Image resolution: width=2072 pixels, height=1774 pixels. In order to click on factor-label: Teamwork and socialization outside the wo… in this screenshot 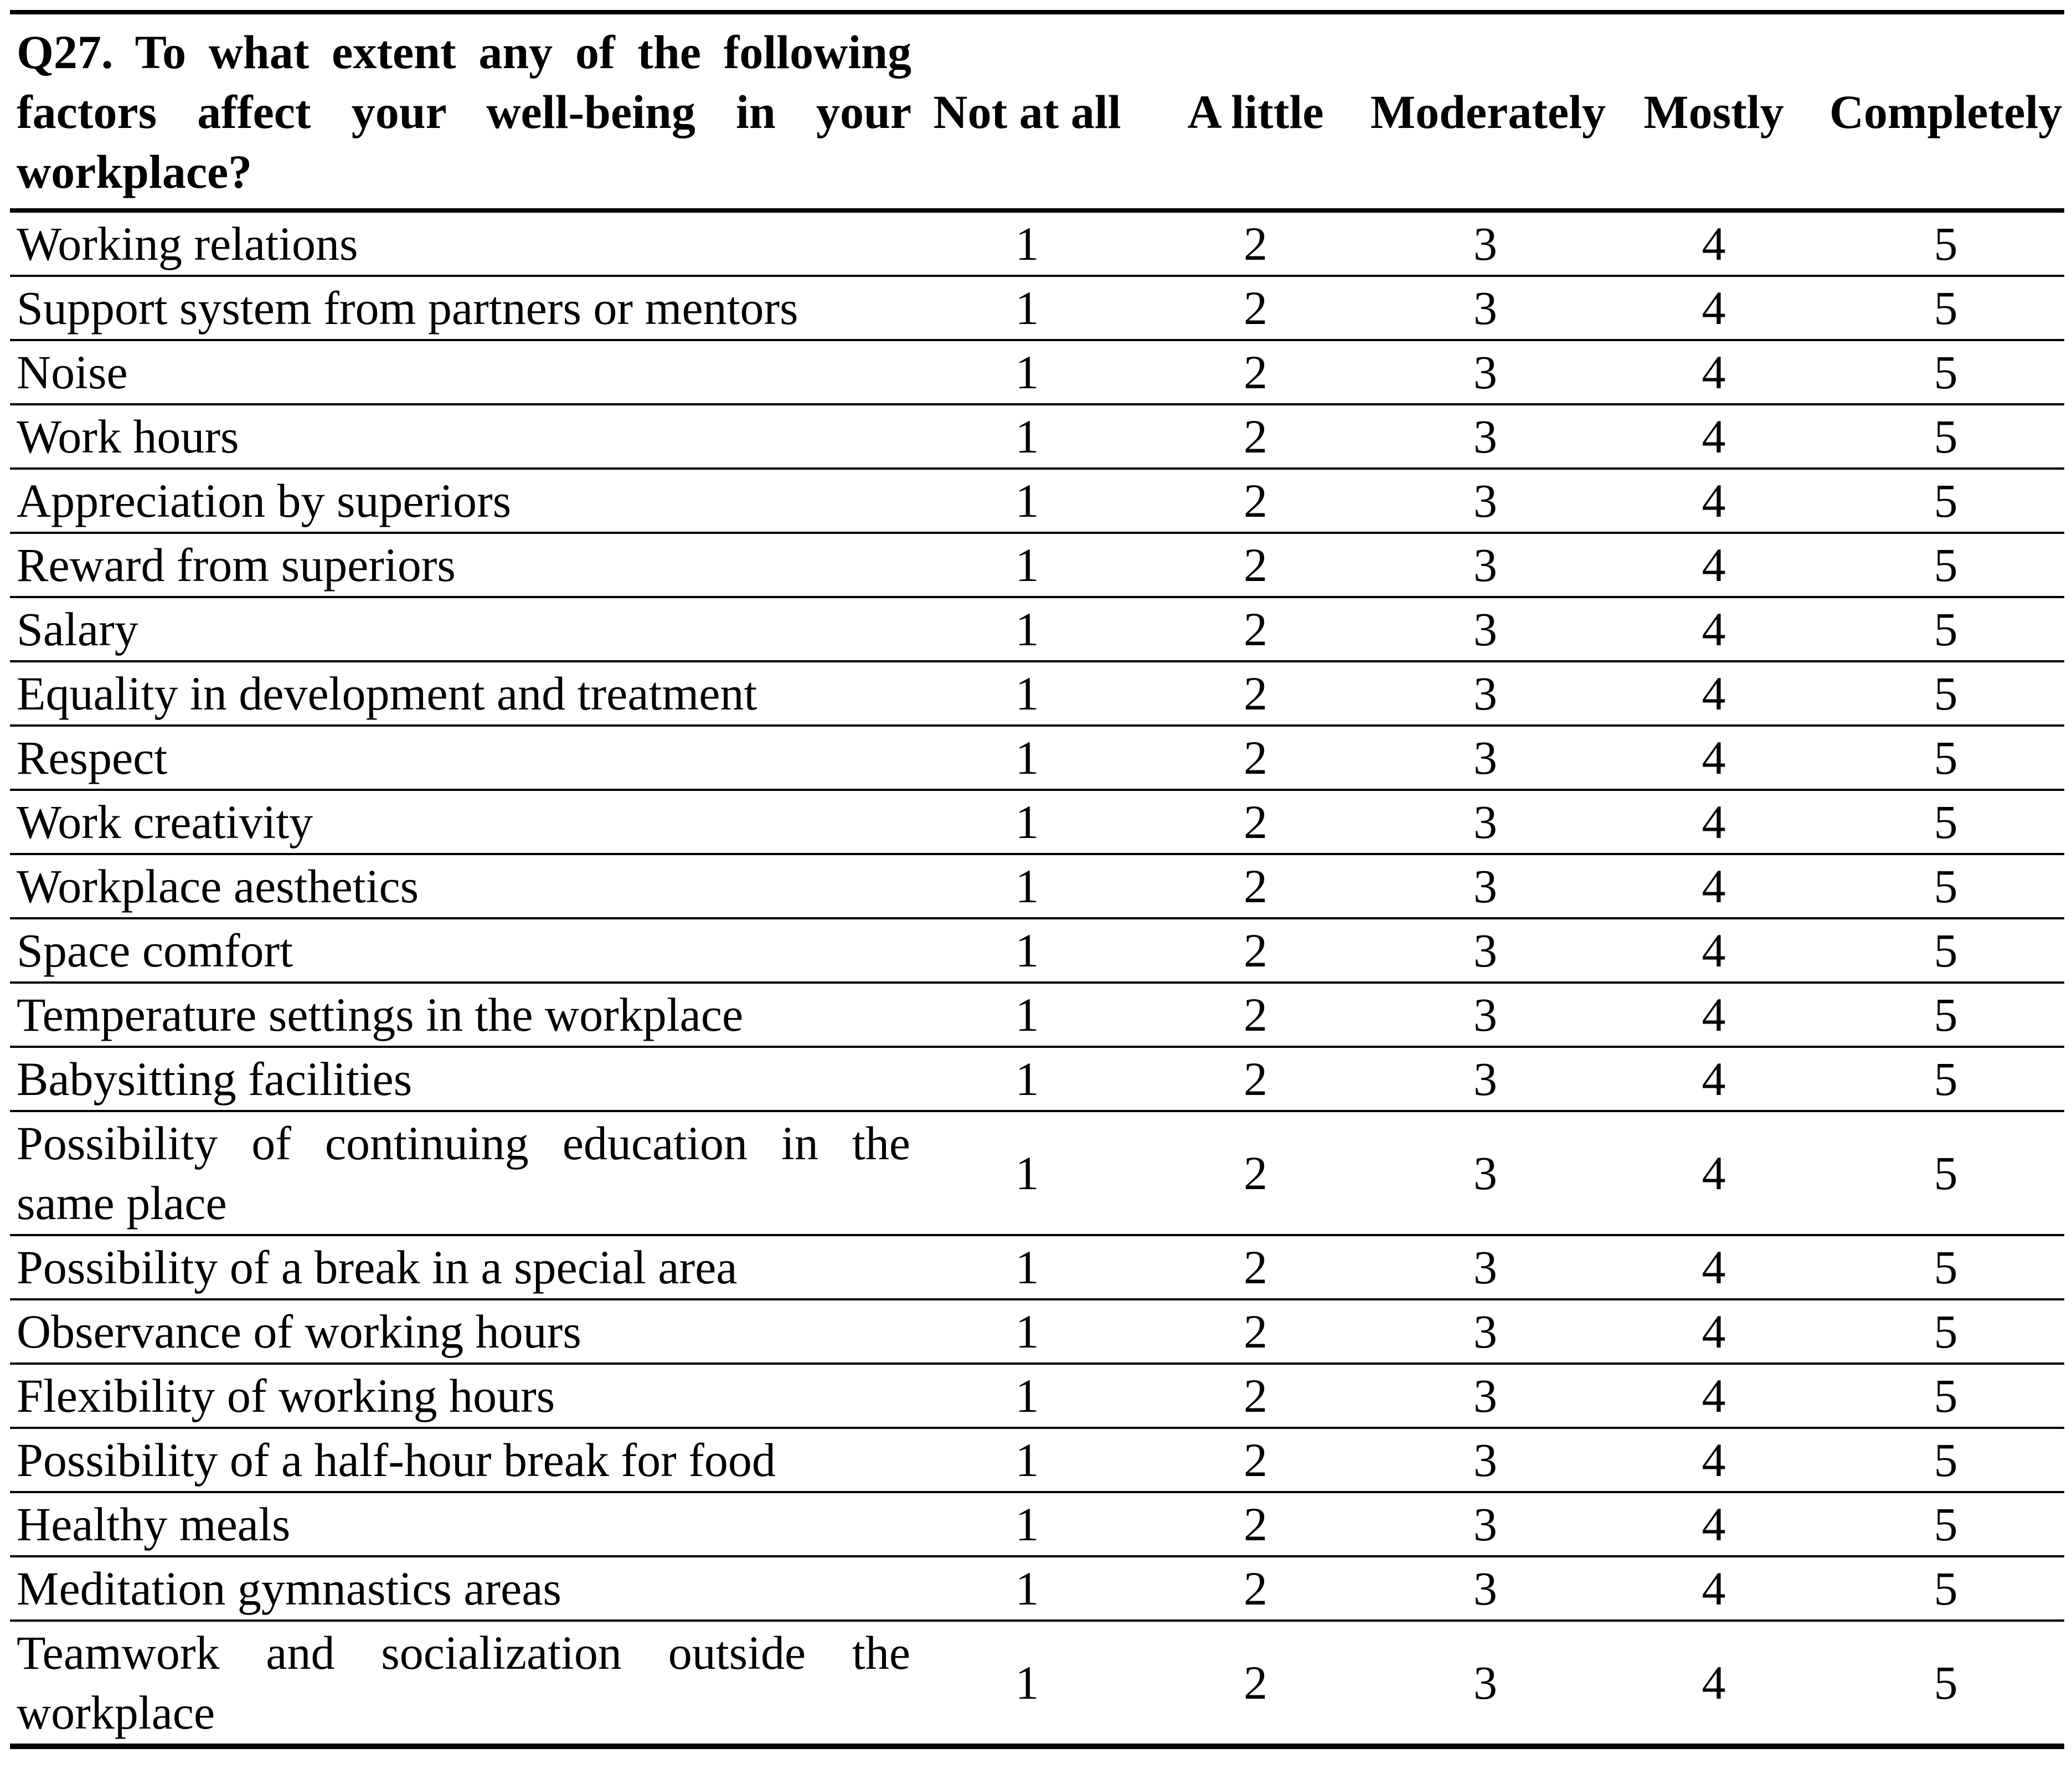, I will do `click(462, 1683)`.